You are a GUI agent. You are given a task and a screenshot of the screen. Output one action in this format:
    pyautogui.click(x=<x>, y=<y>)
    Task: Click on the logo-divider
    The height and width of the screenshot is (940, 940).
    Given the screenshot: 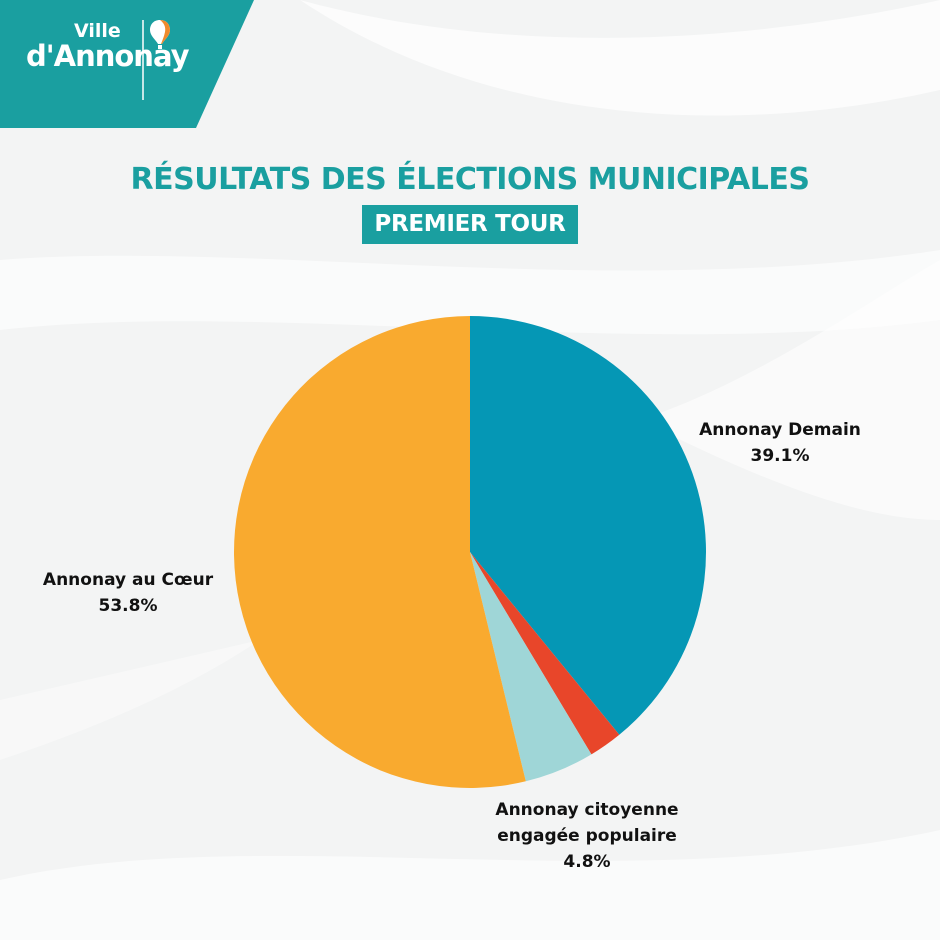 What is the action you would take?
    pyautogui.click(x=143, y=60)
    